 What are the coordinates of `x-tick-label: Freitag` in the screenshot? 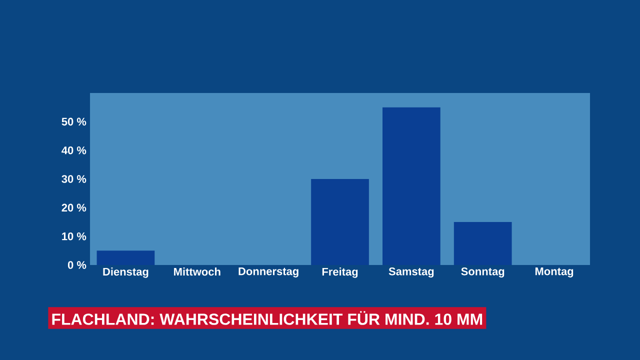 It's located at (340, 273).